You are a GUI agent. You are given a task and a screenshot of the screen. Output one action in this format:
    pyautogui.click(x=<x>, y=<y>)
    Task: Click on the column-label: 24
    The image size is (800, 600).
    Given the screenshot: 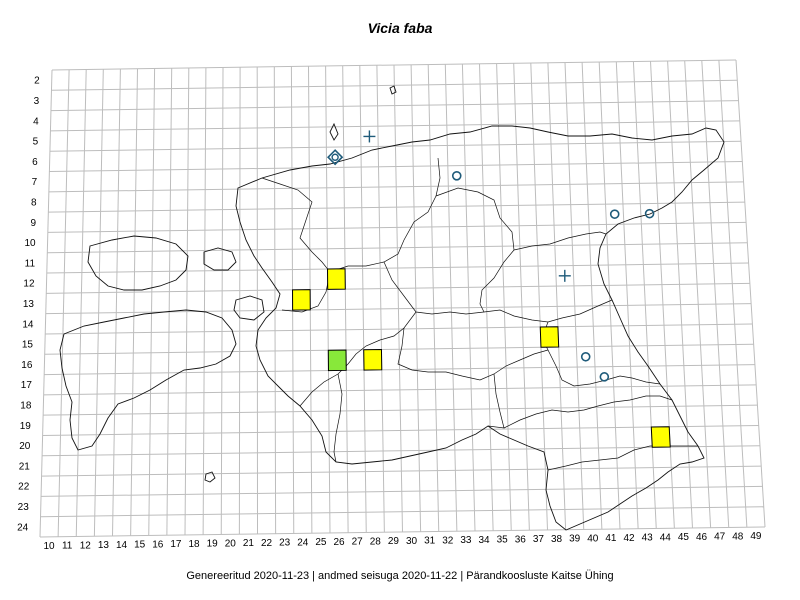 What is the action you would take?
    pyautogui.click(x=303, y=542)
    